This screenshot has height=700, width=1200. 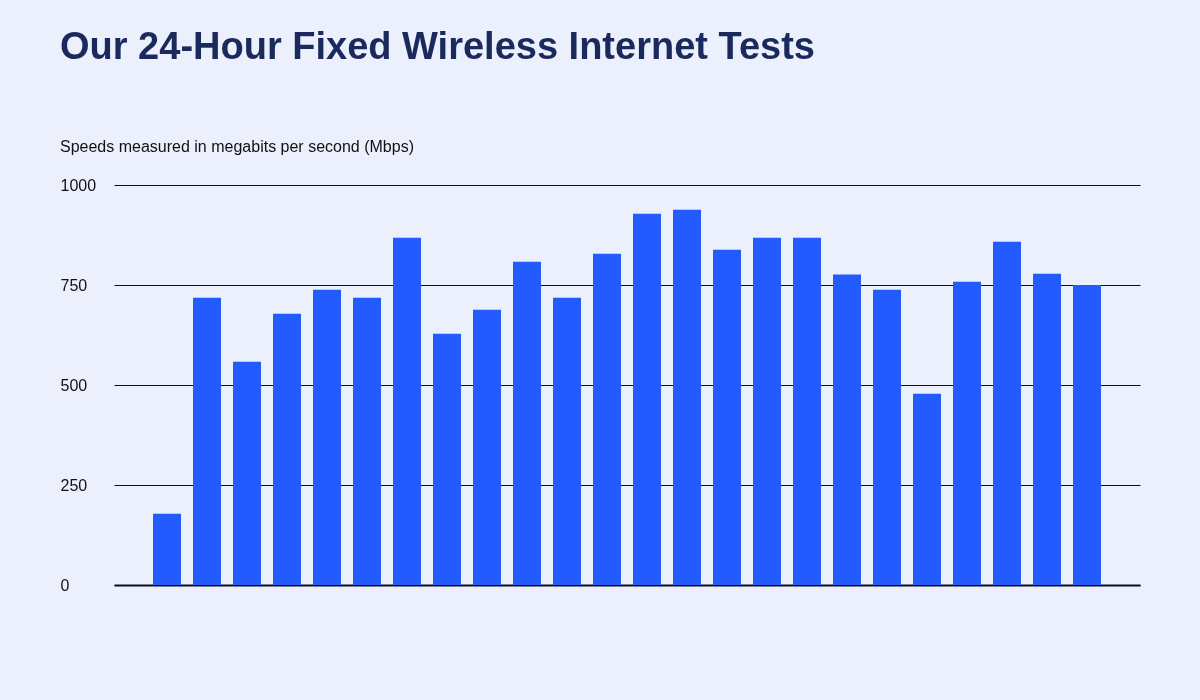 I want to click on y-tick-label: 250, so click(x=74, y=485).